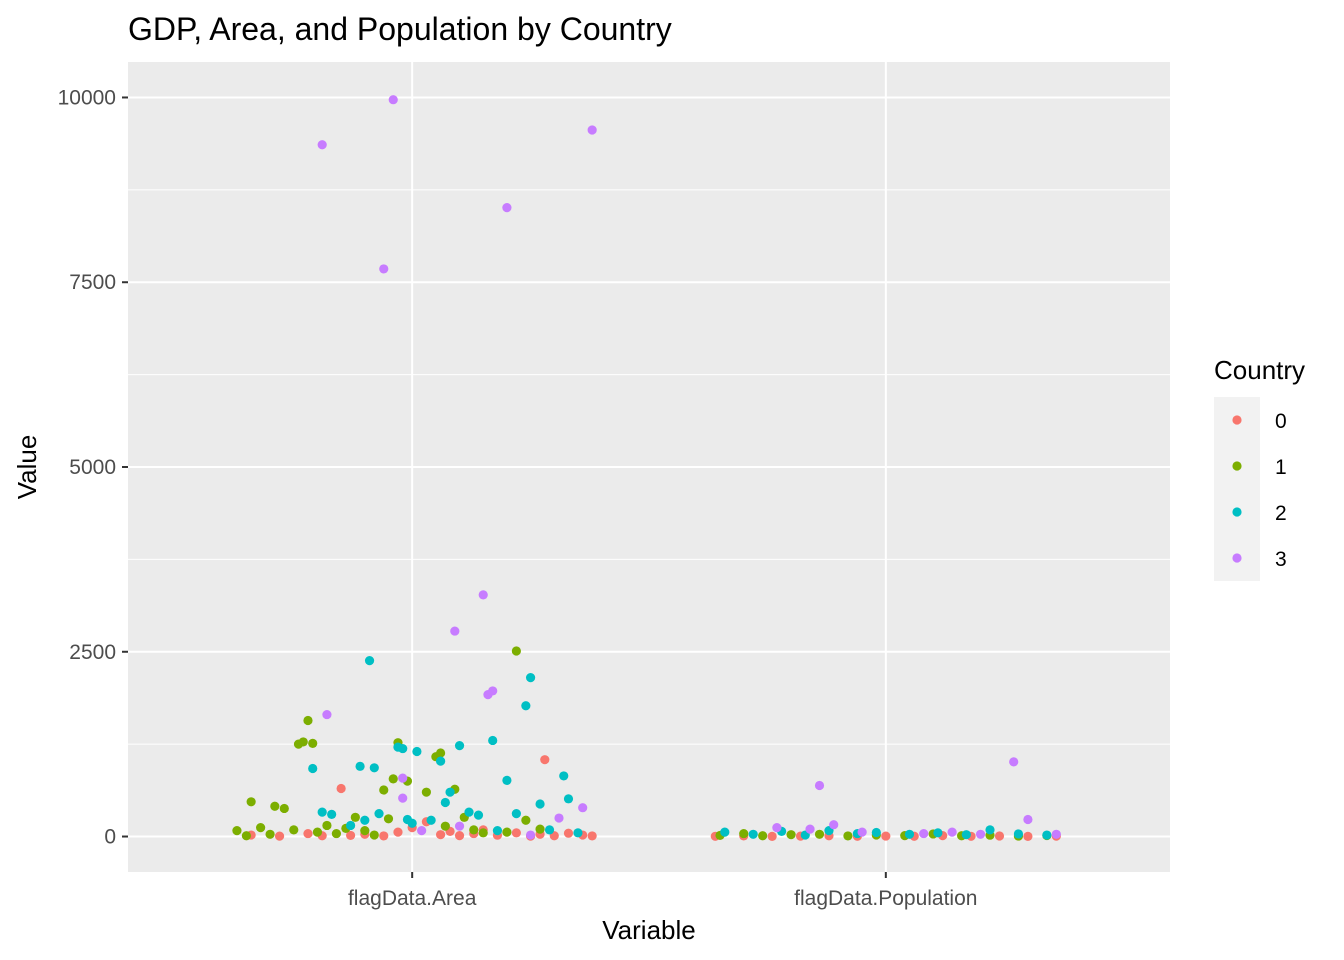  What do you see at coordinates (400, 29) in the screenshot?
I see `chart-title: GDP, Area, and Population by Country` at bounding box center [400, 29].